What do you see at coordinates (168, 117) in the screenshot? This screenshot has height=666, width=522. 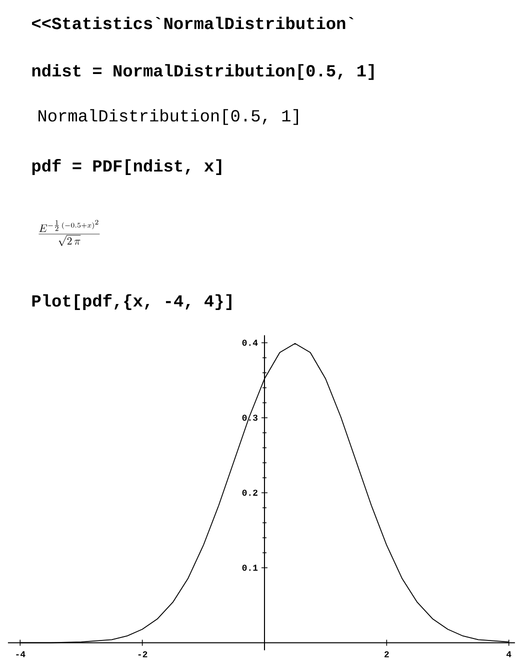 I see `text: NormalDistribution[0.5, 1]` at bounding box center [168, 117].